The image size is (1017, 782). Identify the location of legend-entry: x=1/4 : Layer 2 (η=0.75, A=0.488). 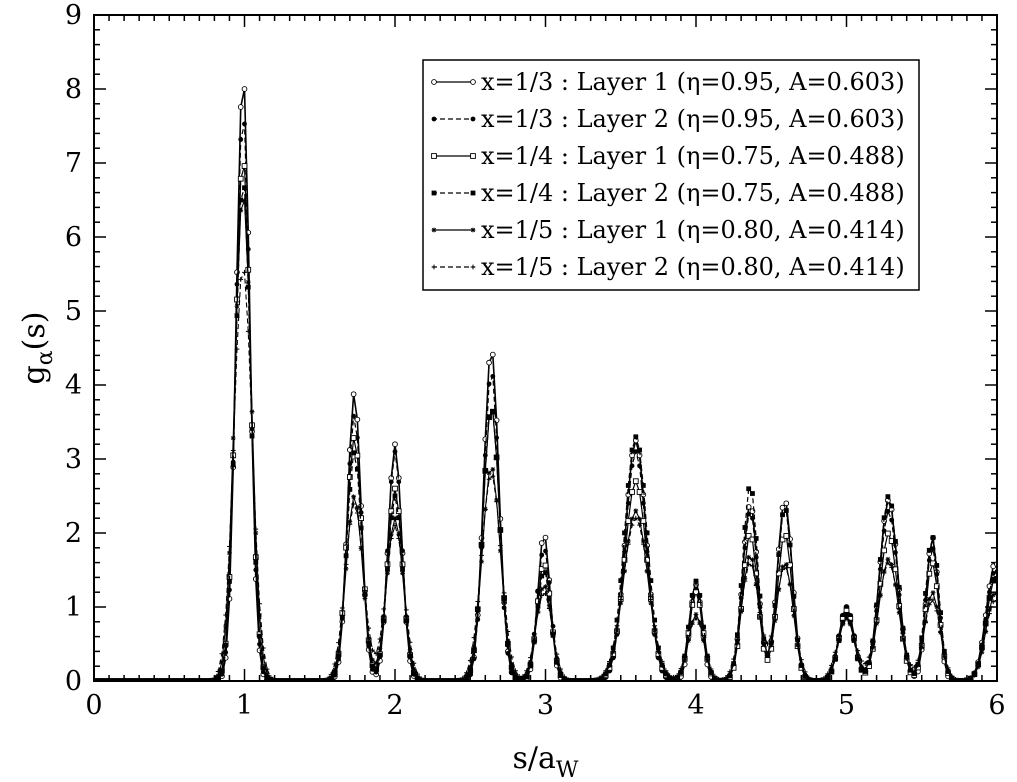
(668, 193).